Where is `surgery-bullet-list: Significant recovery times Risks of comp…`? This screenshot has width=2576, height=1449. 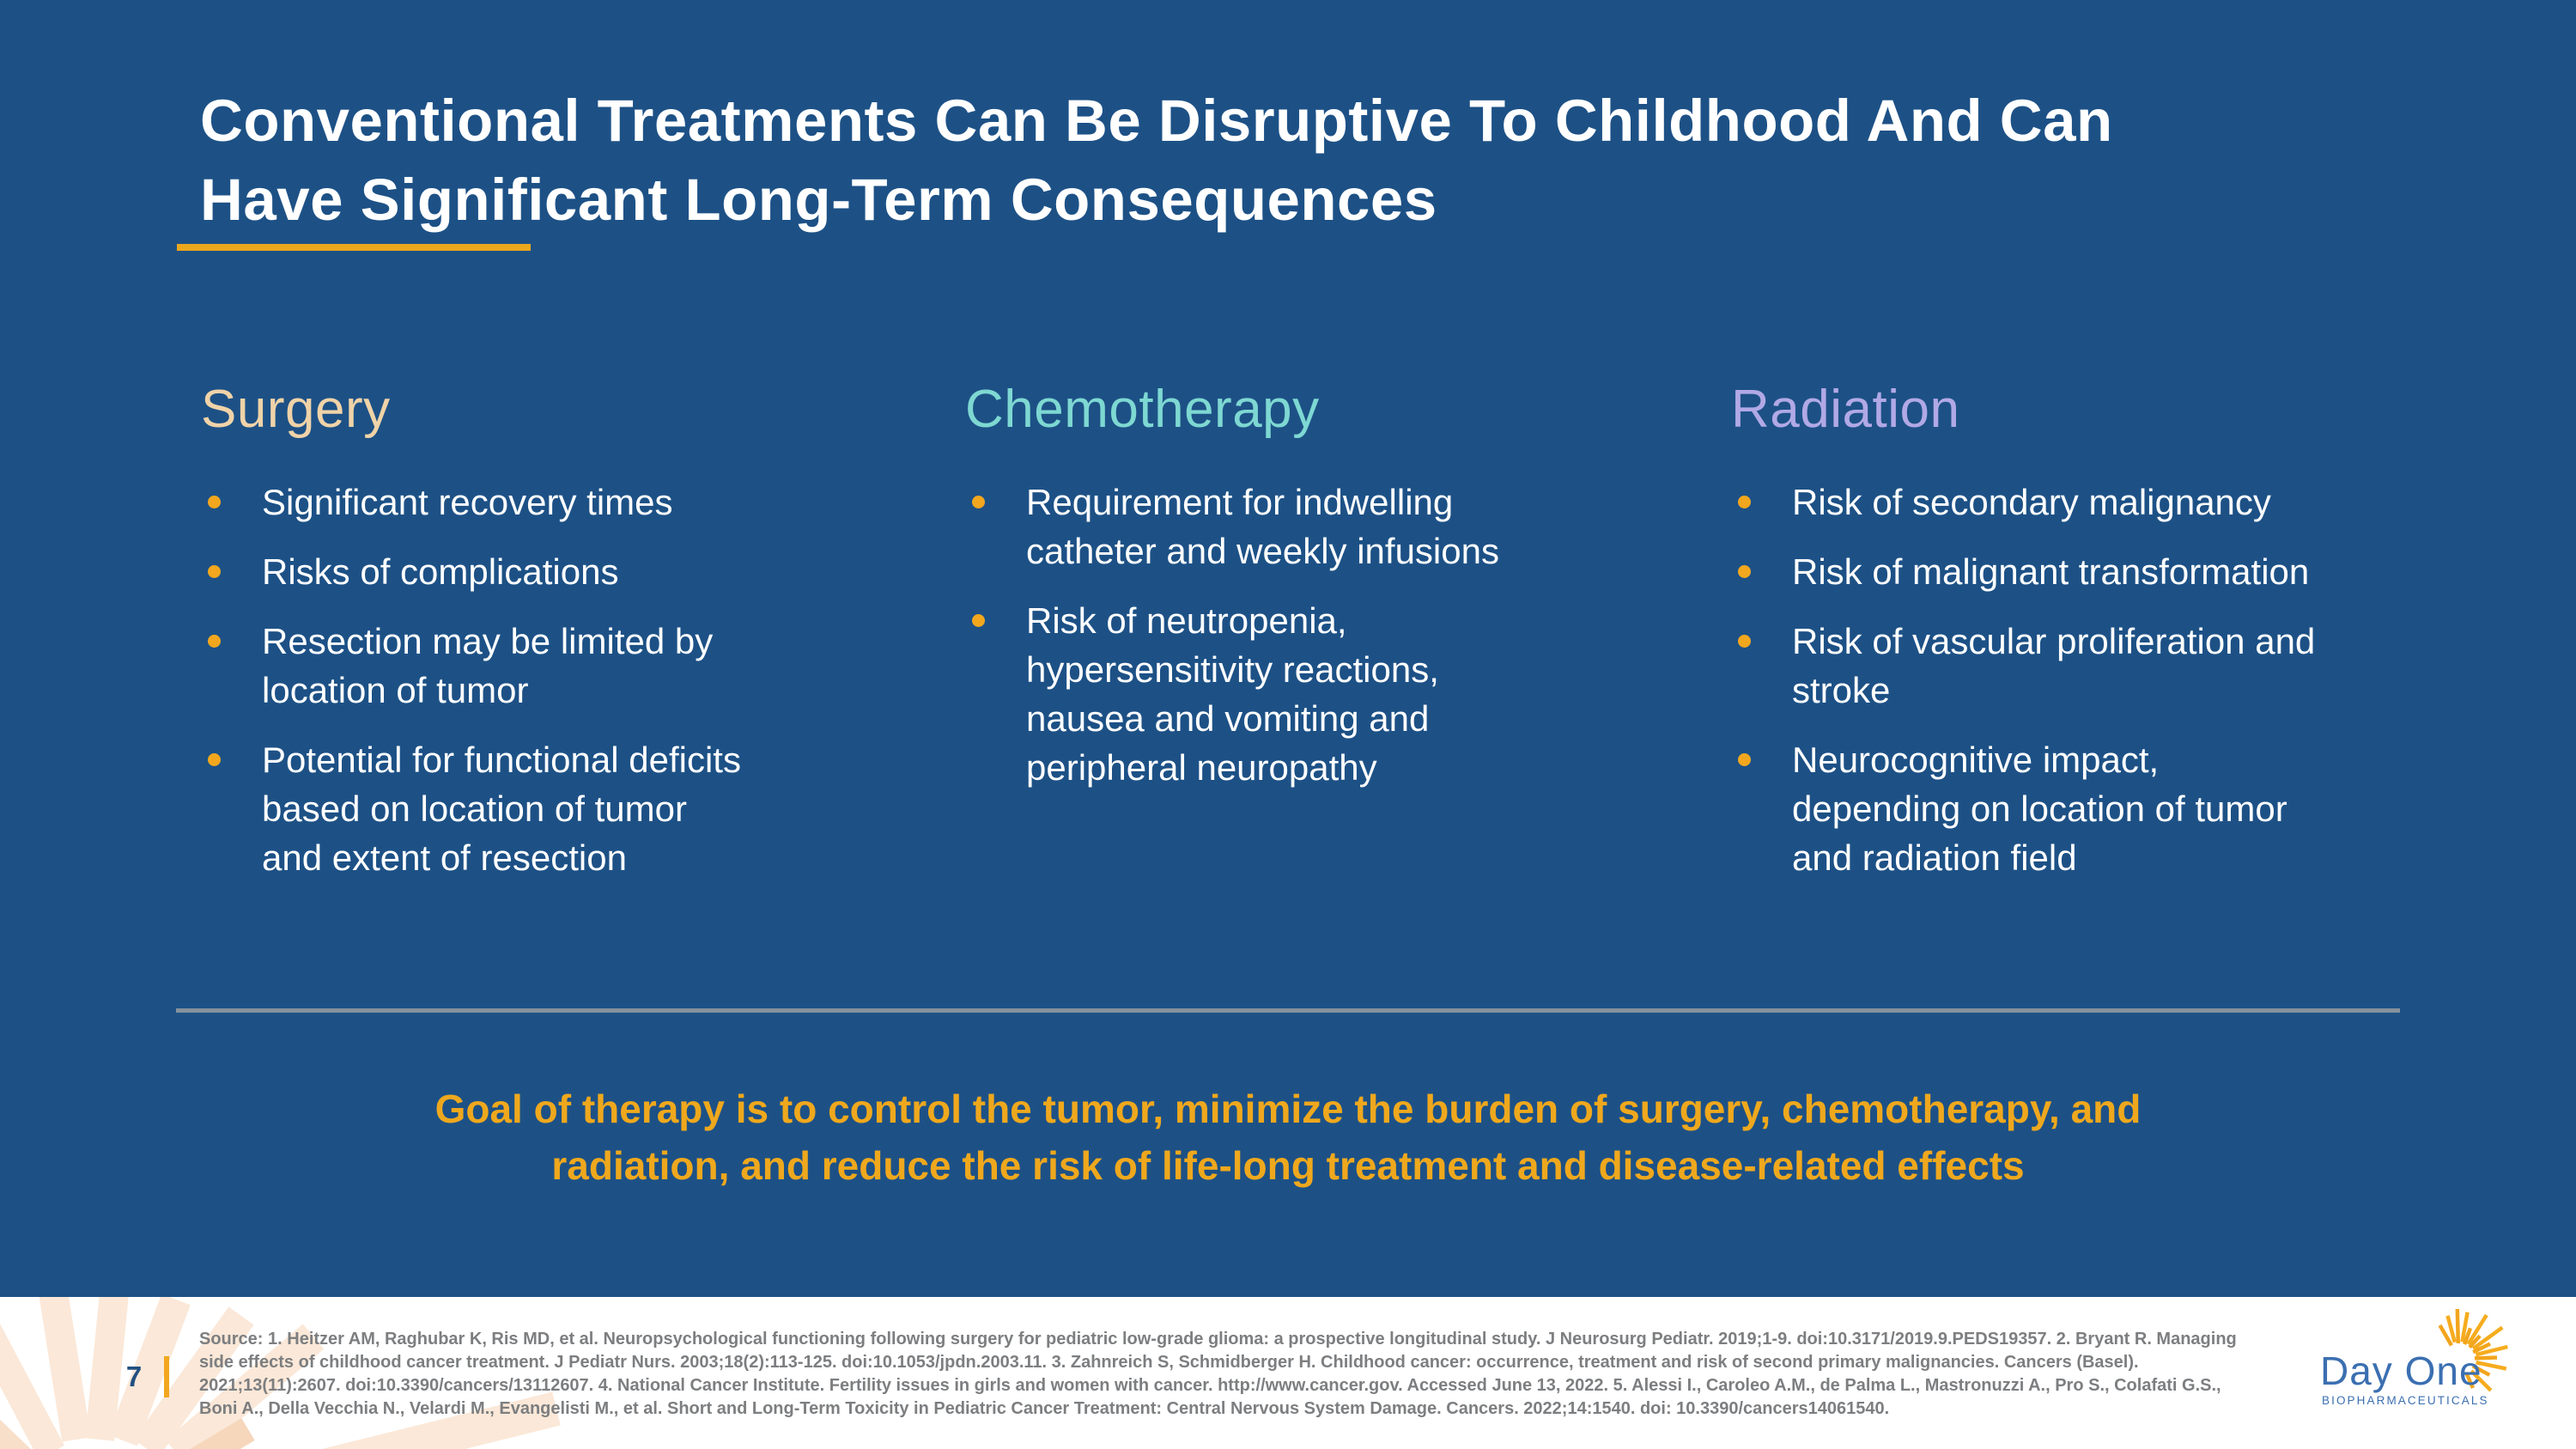 surgery-bullet-list: Significant recovery times Risks of comp… is located at coordinates (485, 680).